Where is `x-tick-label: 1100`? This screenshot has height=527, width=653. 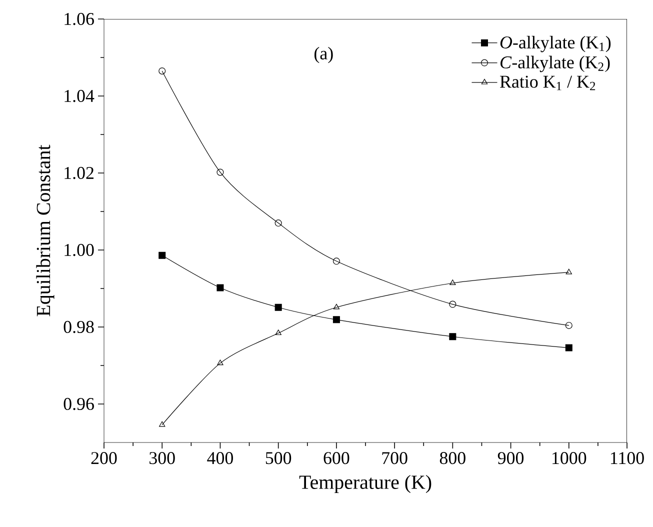 x-tick-label: 1100 is located at coordinates (627, 458).